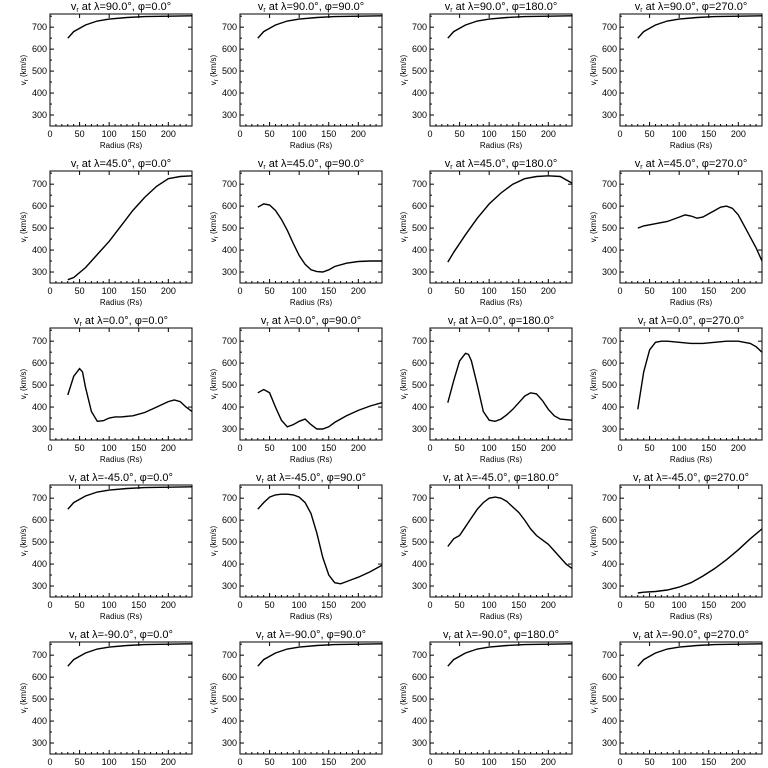 Image resolution: width=768 pixels, height=768 pixels. Describe the element at coordinates (691, 7) in the screenshot. I see `panel-title: vr at λ=90.0°, φ=270.0°` at that location.